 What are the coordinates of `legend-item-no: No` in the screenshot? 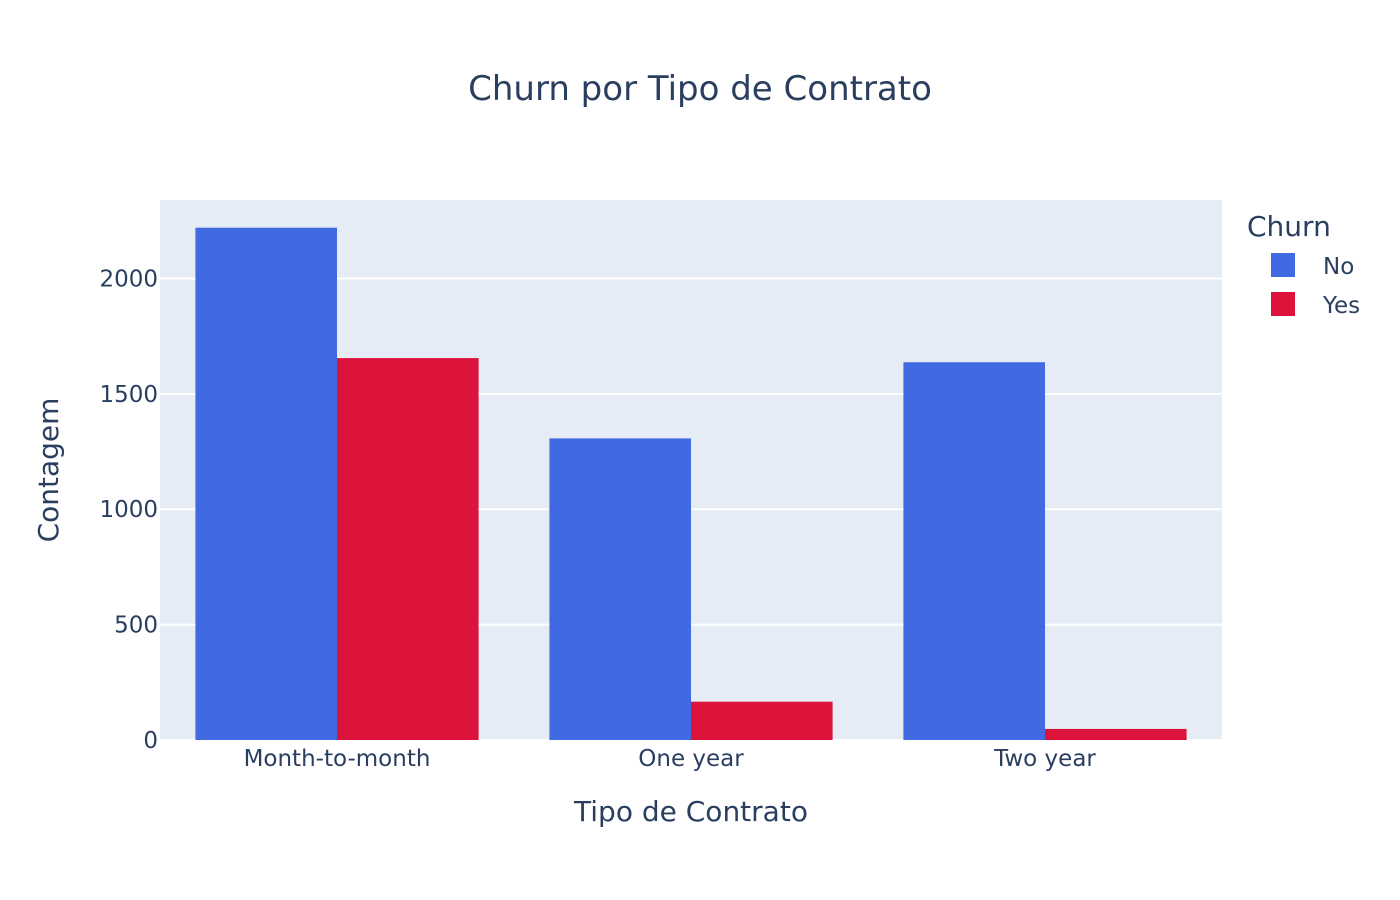 It's located at (1312, 266).